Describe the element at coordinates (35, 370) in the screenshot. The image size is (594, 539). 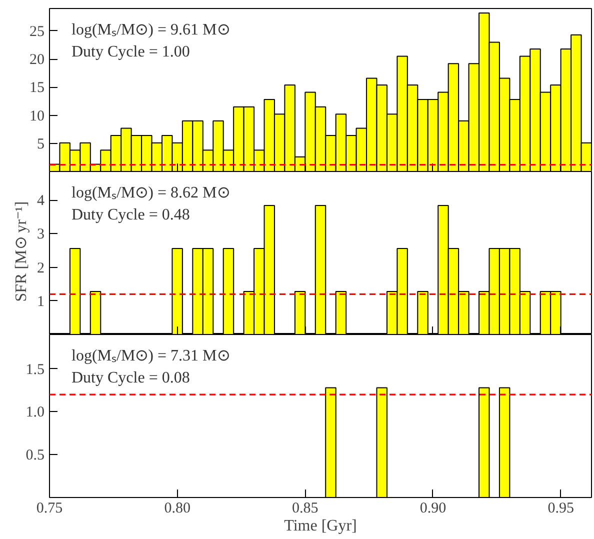
I see `y-tick-label: 1.5` at that location.